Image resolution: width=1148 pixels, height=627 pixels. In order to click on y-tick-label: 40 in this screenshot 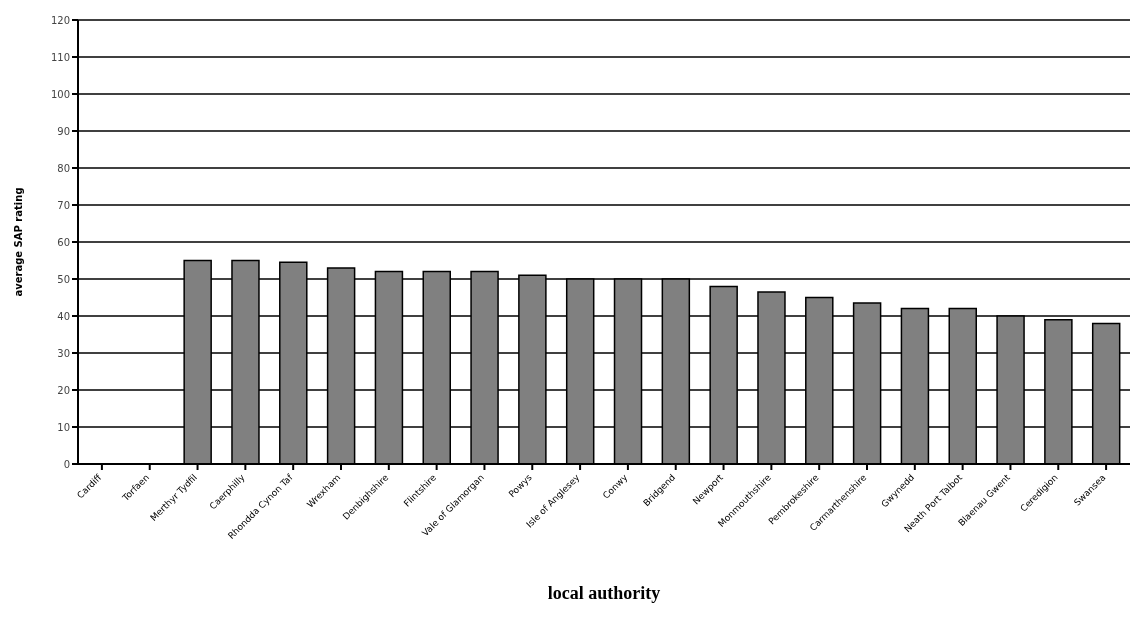, I will do `click(63, 316)`.